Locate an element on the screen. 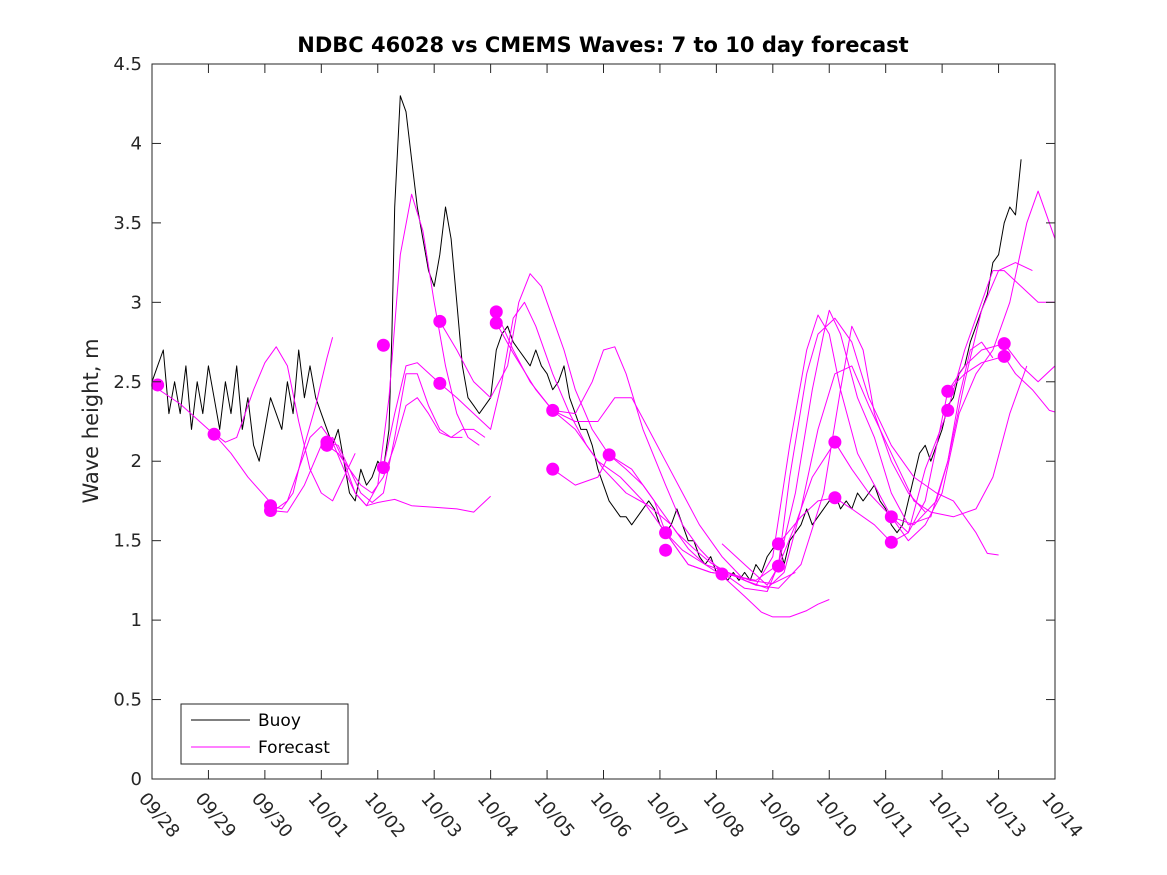  legend-box is located at coordinates (264, 734).